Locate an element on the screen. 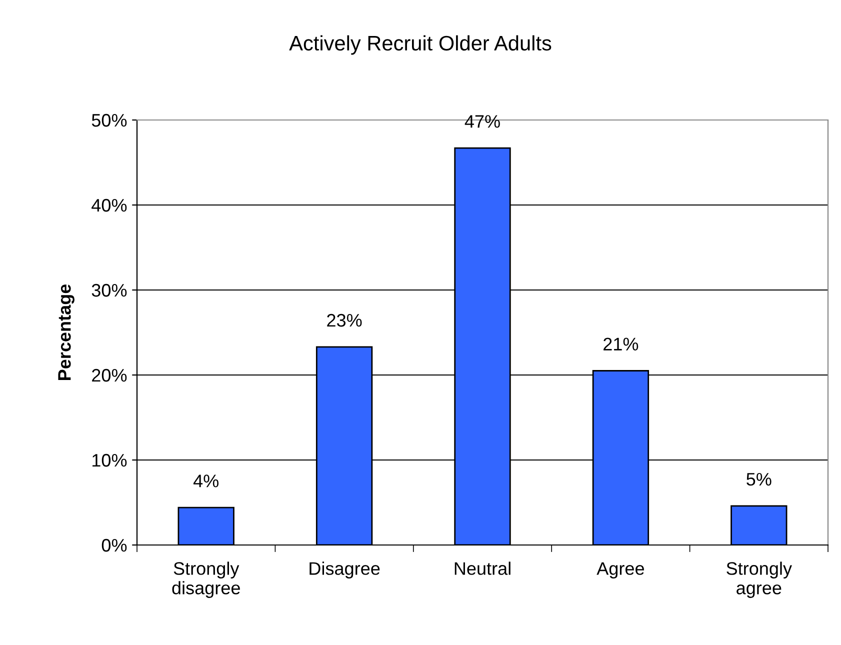 The height and width of the screenshot is (645, 841). y-tick-label: 50% is located at coordinates (109, 120).